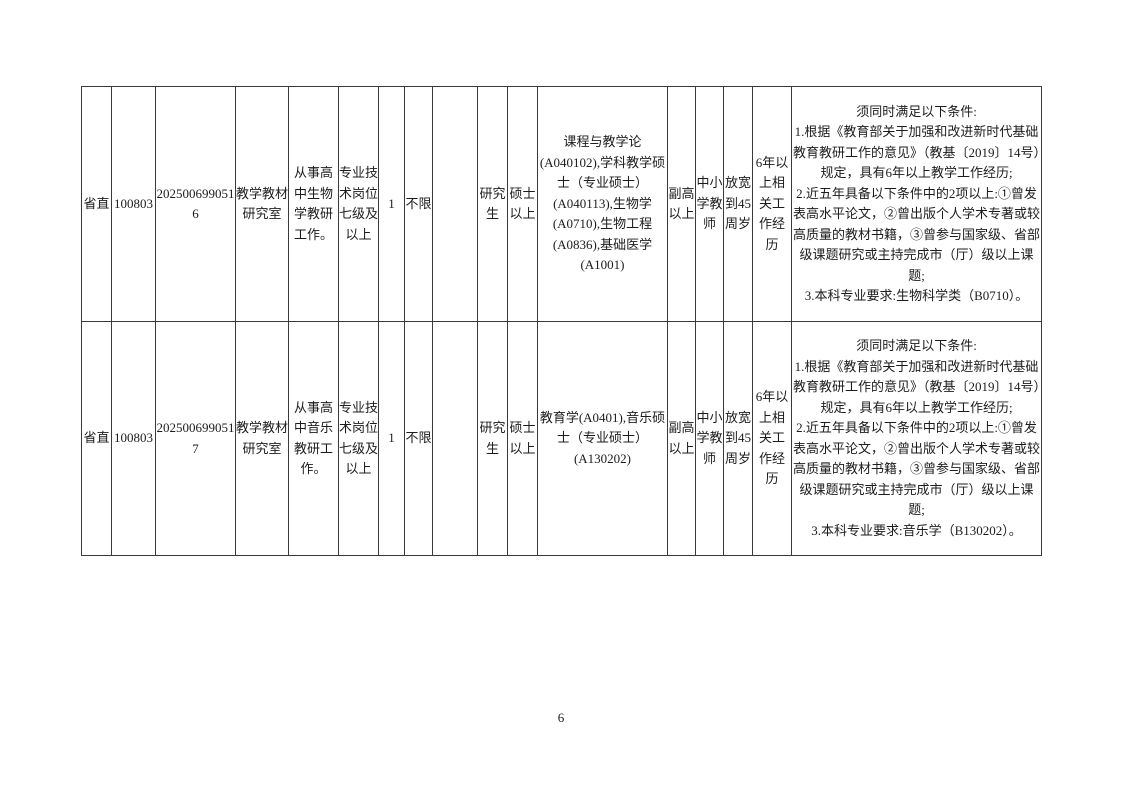 This screenshot has width=1122, height=793. I want to click on page-number: 6, so click(561, 717).